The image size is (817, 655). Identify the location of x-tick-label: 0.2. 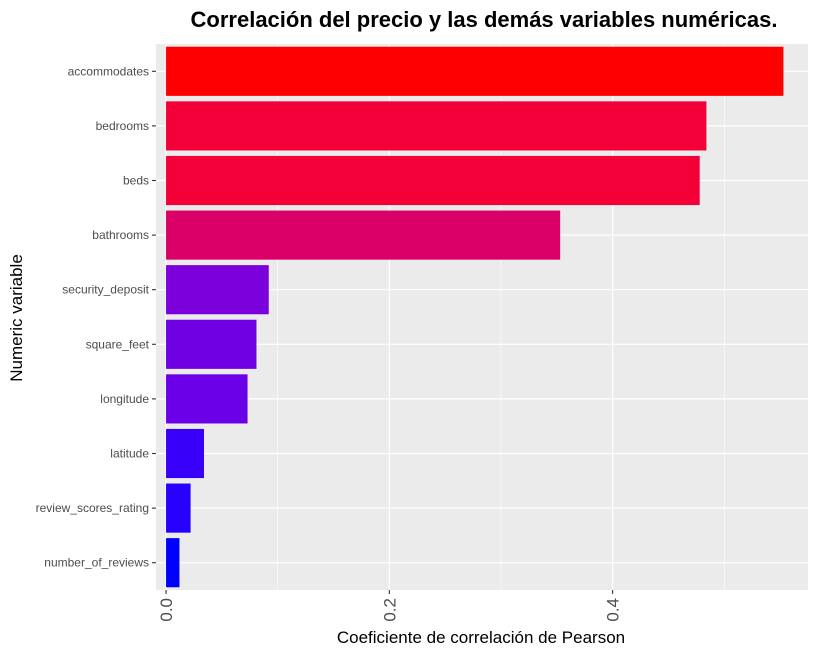
(389, 610).